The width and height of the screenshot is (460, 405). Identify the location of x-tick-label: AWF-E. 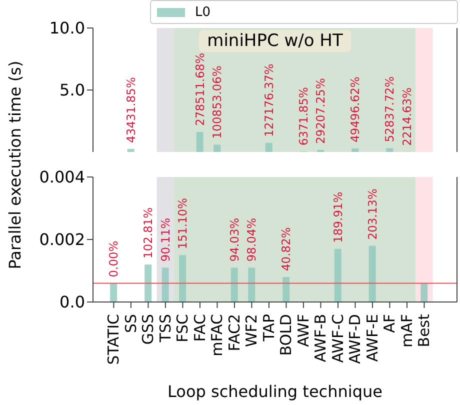
(372, 338).